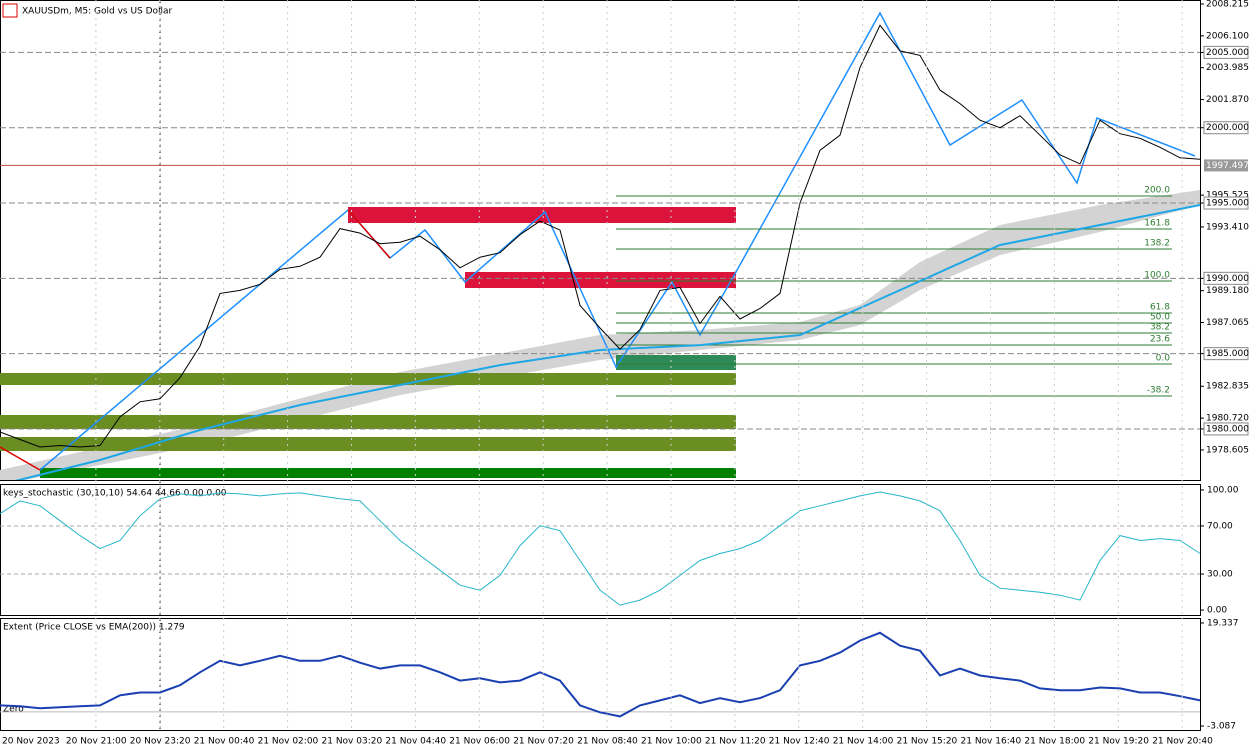  I want to click on price-label: 1980.000, so click(1227, 429).